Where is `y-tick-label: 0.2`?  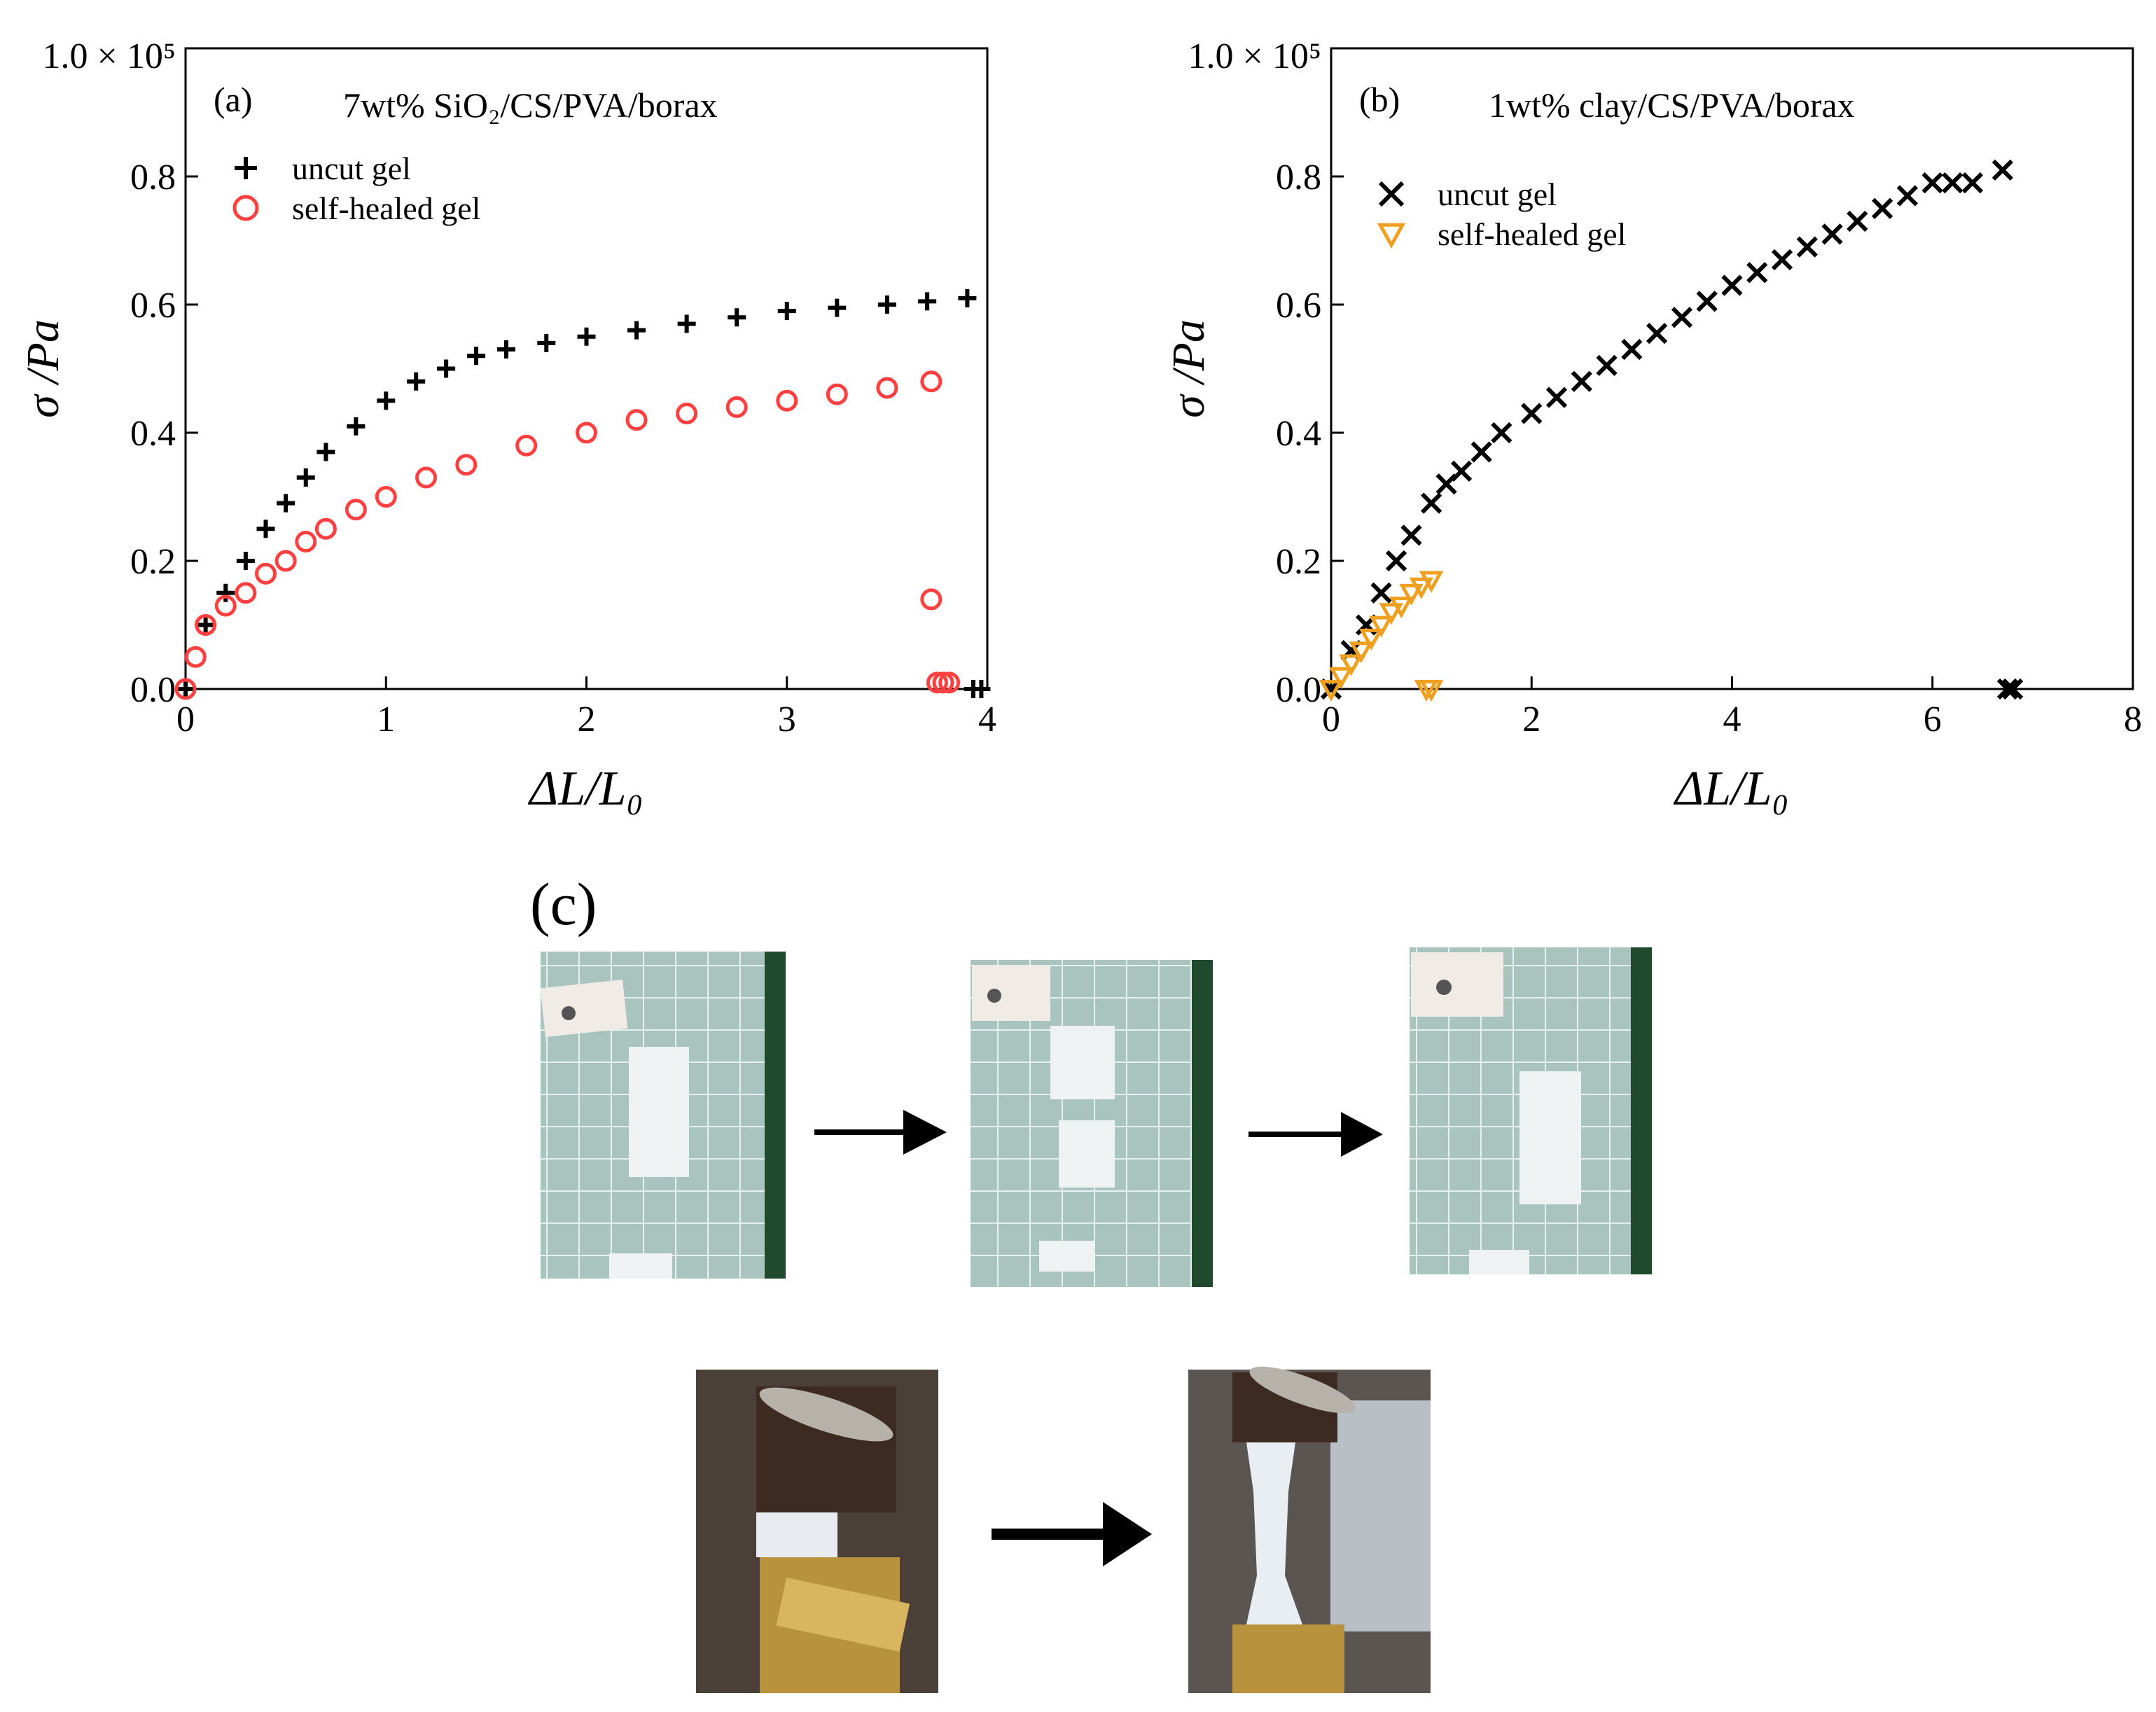 y-tick-label: 0.2 is located at coordinates (1298, 562).